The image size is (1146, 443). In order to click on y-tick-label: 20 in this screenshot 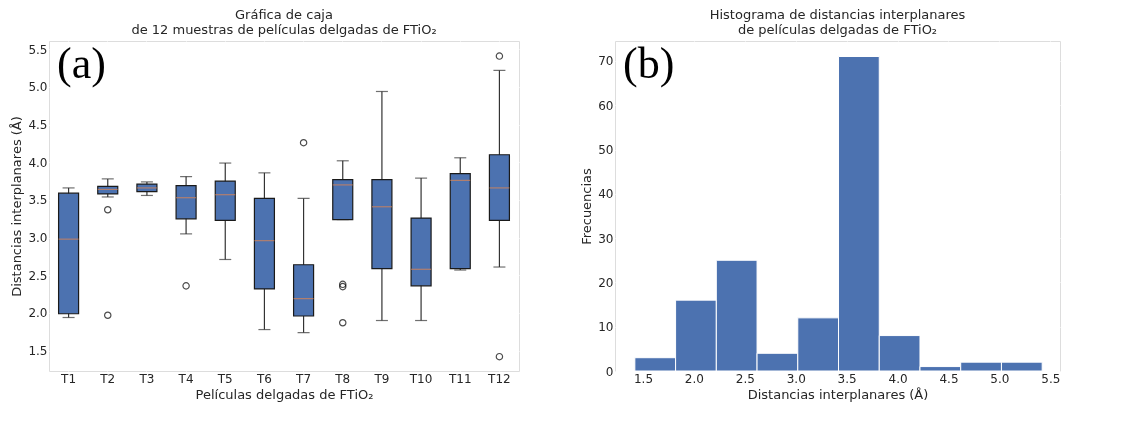, I will do `click(606, 282)`.